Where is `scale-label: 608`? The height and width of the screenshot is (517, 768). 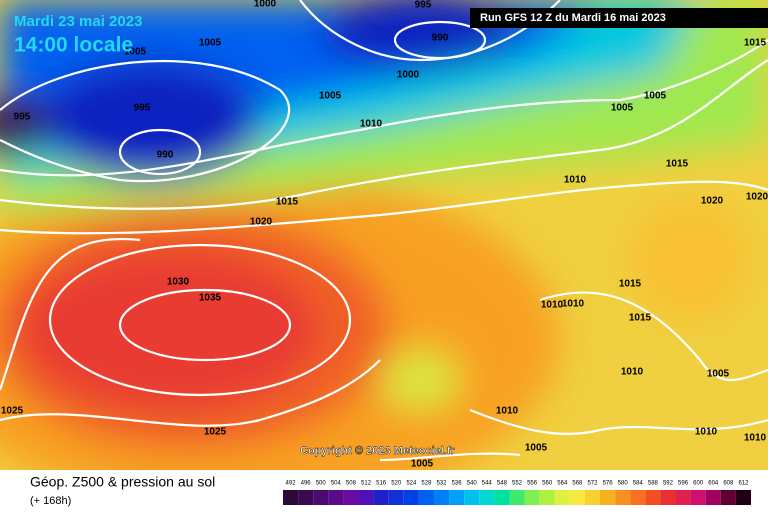 scale-label: 608 is located at coordinates (728, 484).